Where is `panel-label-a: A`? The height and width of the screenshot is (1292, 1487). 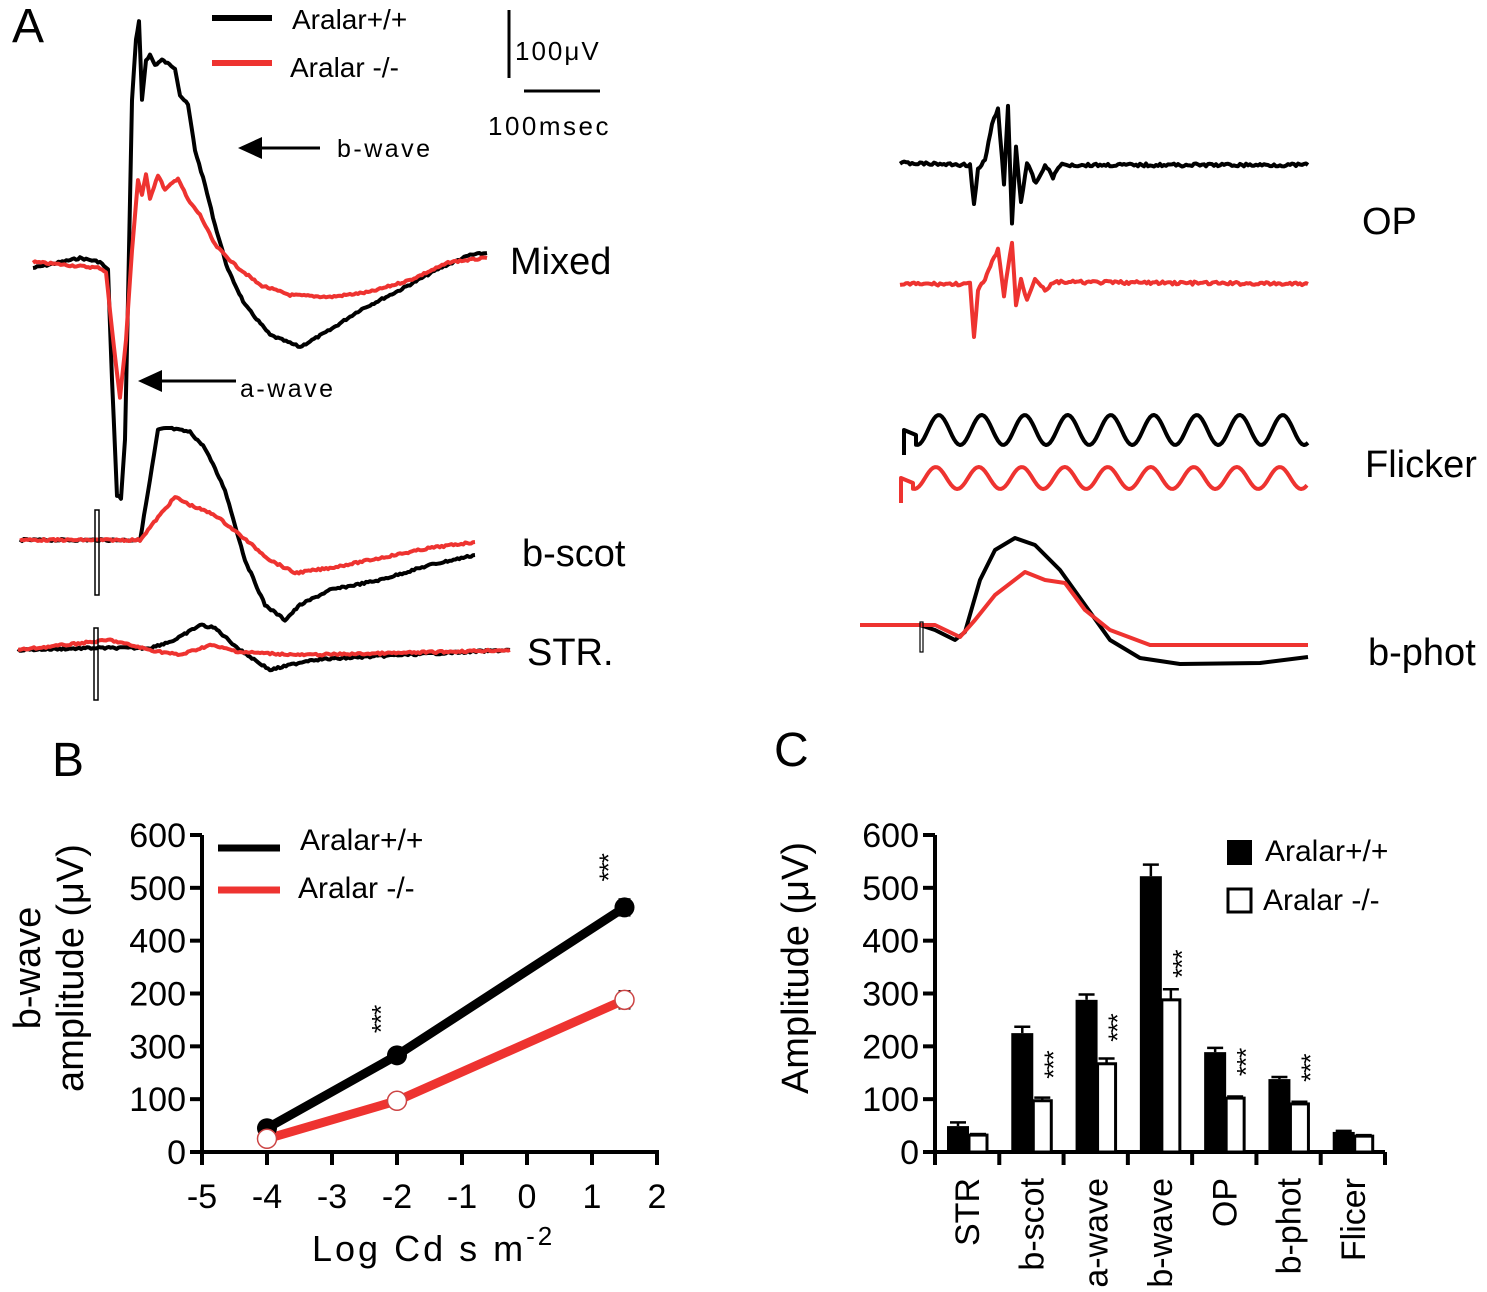 panel-label-a: A is located at coordinates (28, 26).